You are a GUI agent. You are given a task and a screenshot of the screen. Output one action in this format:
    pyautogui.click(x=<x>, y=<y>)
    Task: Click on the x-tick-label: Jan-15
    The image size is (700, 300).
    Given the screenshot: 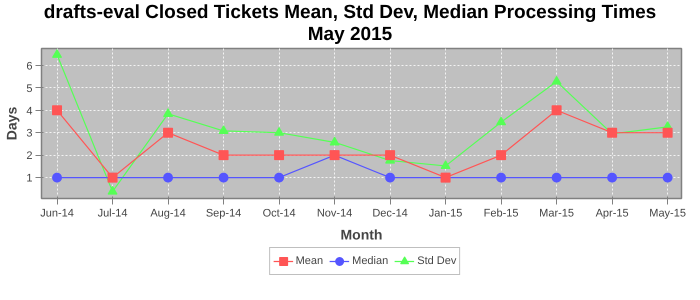 What is the action you would take?
    pyautogui.click(x=445, y=213)
    